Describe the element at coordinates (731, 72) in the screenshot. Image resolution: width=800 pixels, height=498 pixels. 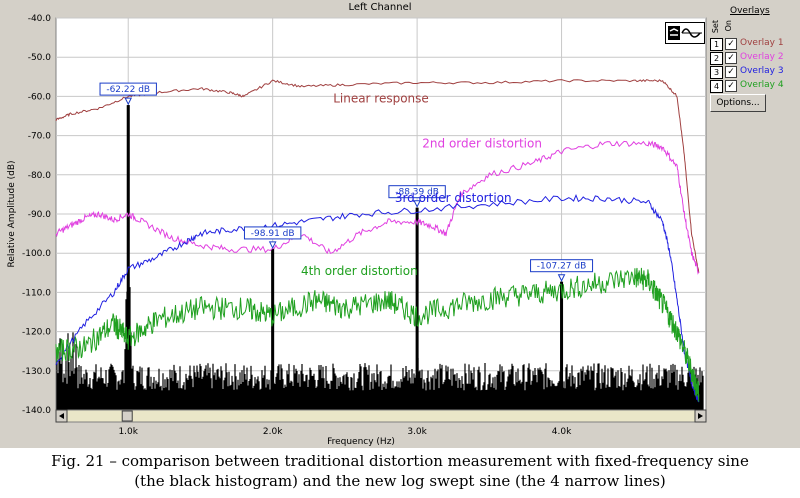
I see `overlay-on-checkbox-3: ✓` at that location.